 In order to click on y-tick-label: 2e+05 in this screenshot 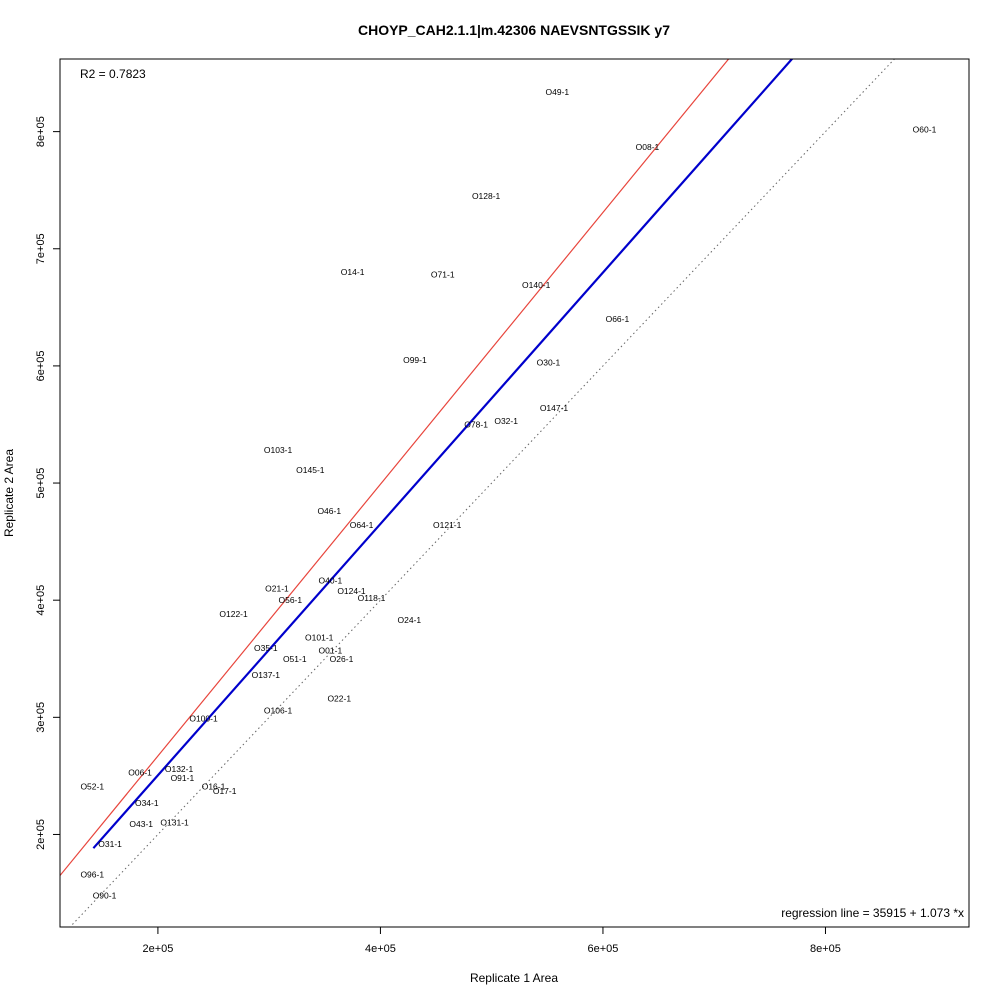, I will do `click(41, 834)`.